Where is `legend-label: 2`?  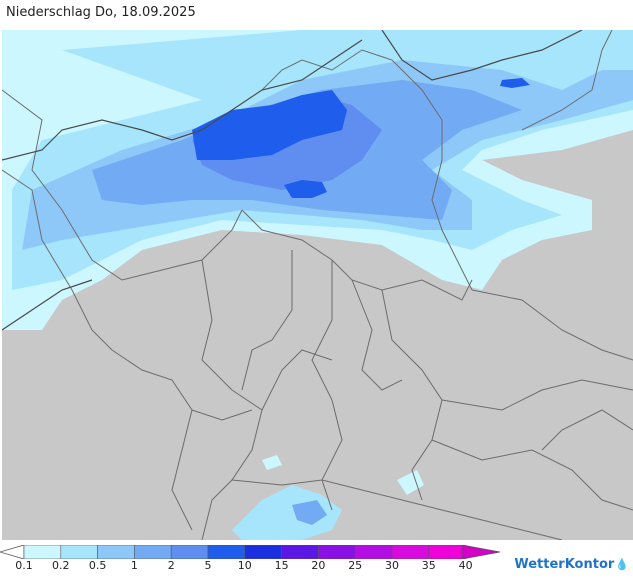 legend-label: 2 is located at coordinates (171, 565).